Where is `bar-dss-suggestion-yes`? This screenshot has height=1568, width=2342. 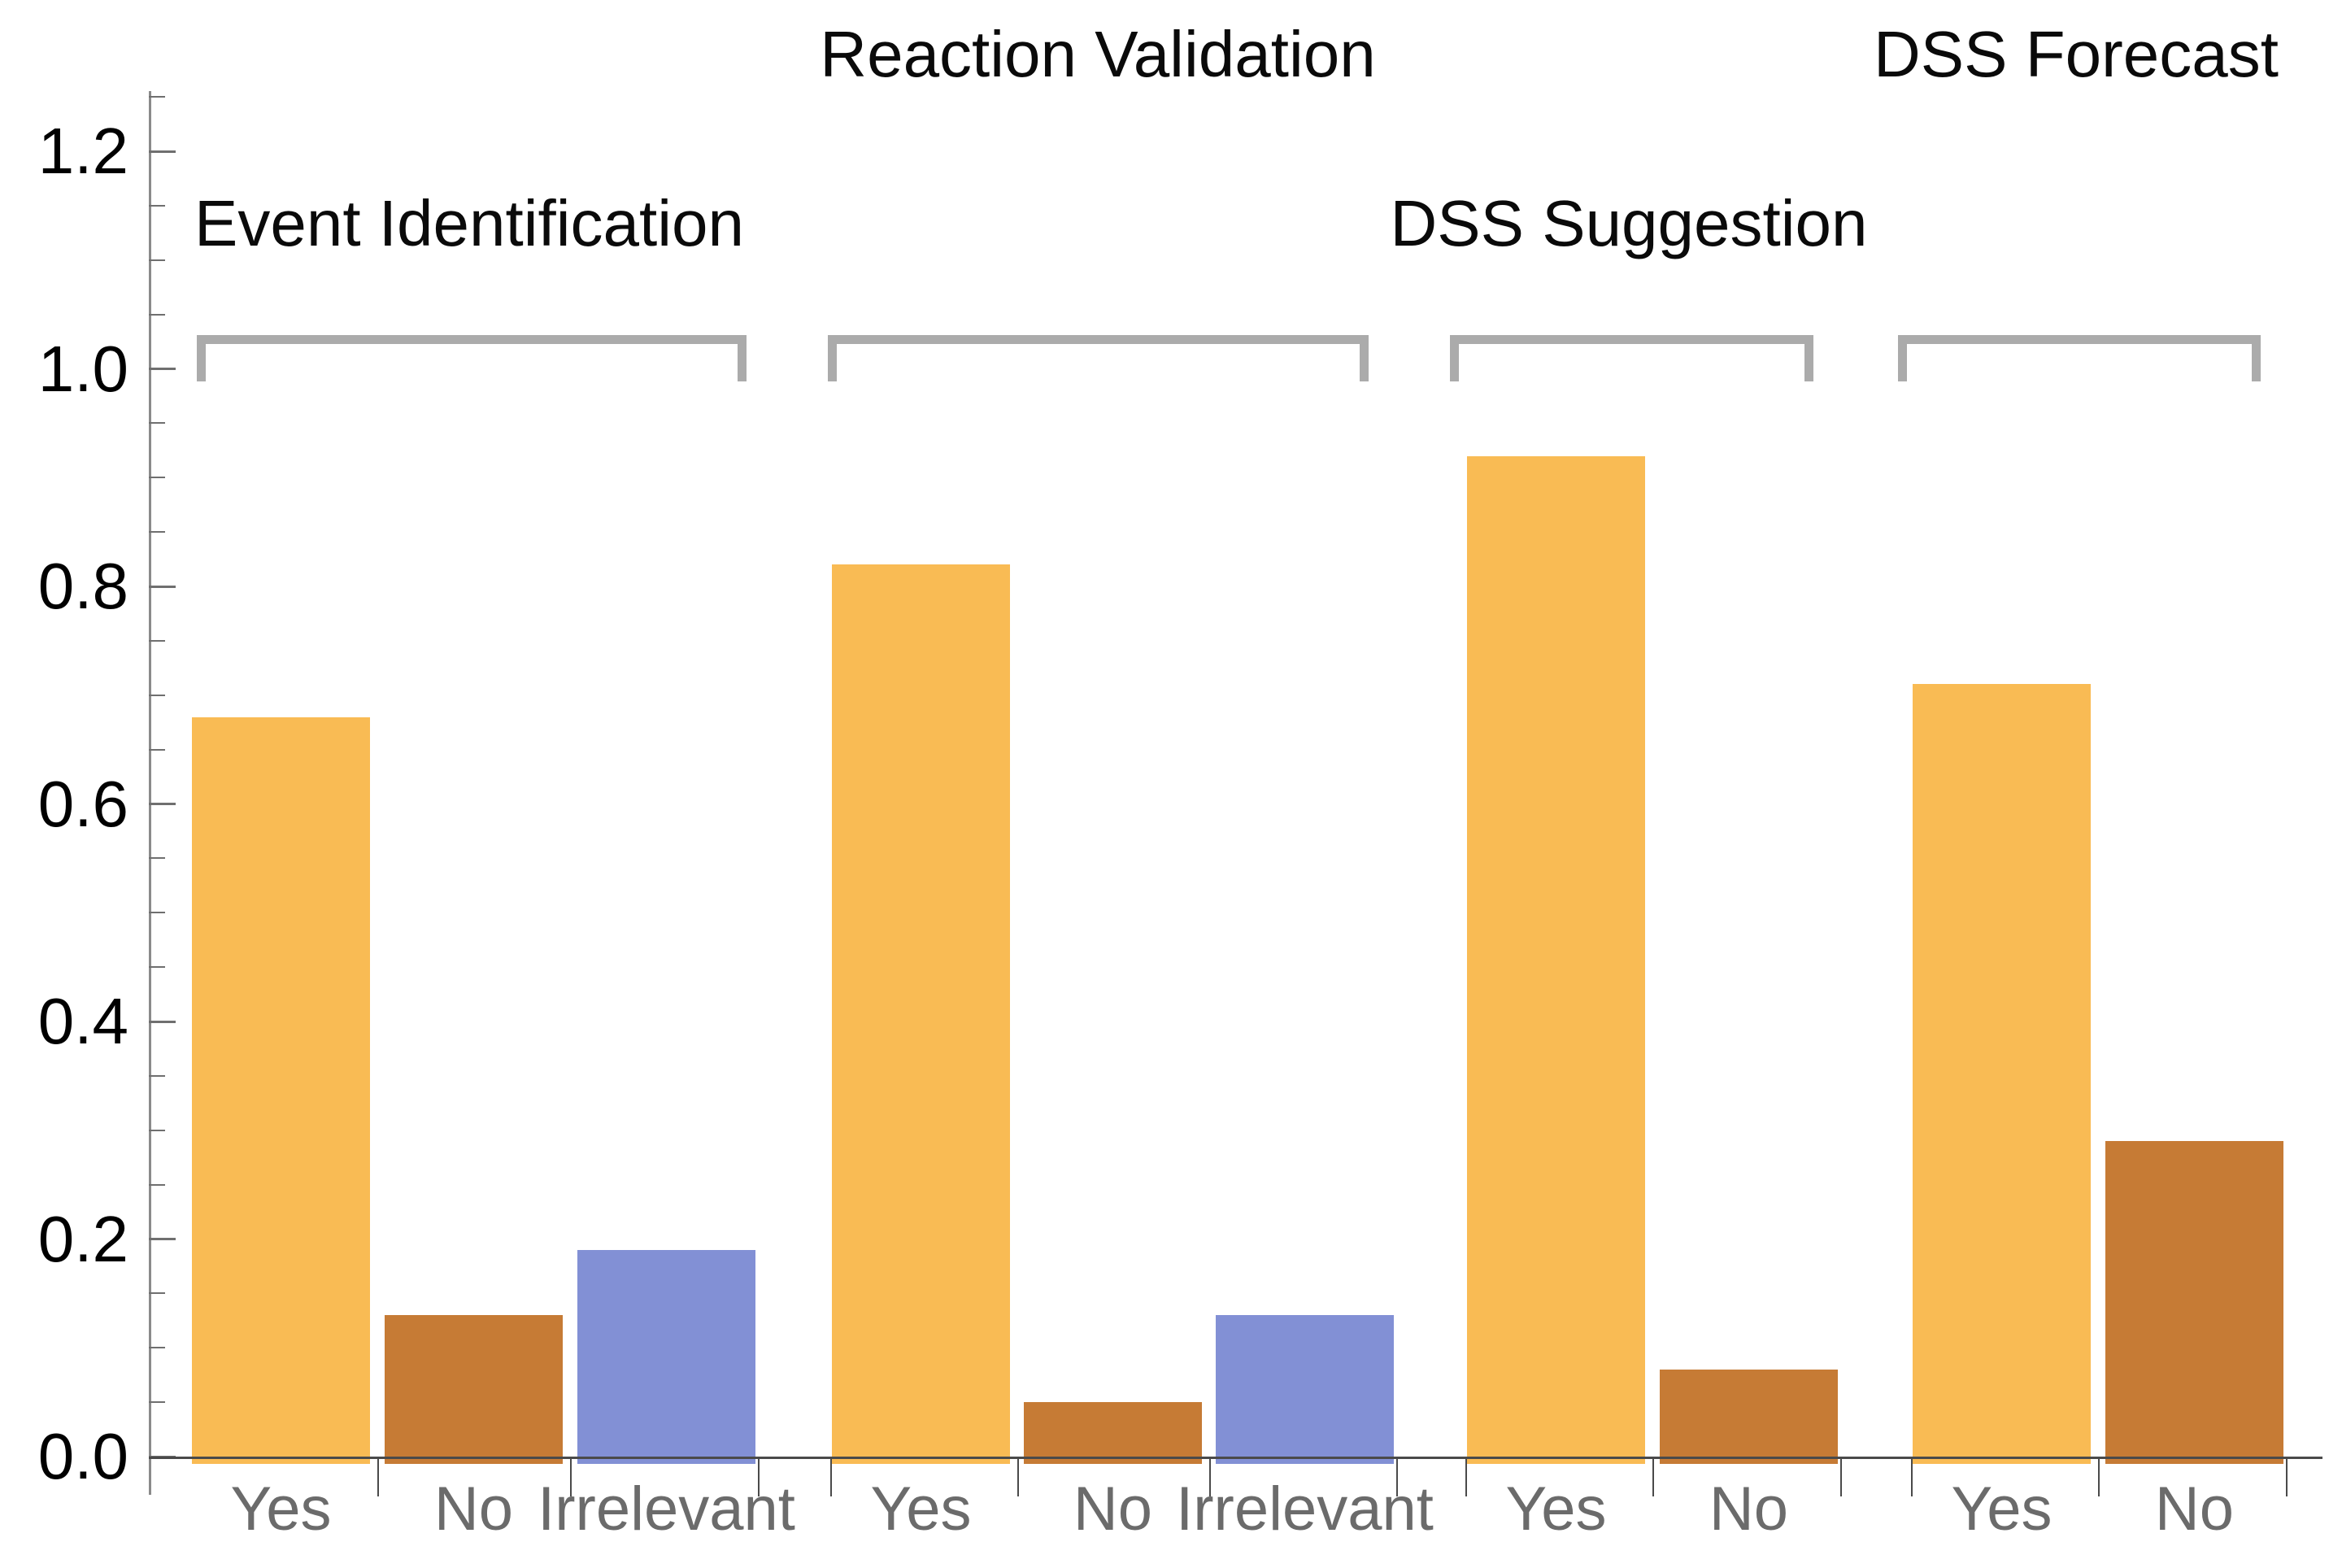
bar-dss-suggestion-yes is located at coordinates (1556, 959).